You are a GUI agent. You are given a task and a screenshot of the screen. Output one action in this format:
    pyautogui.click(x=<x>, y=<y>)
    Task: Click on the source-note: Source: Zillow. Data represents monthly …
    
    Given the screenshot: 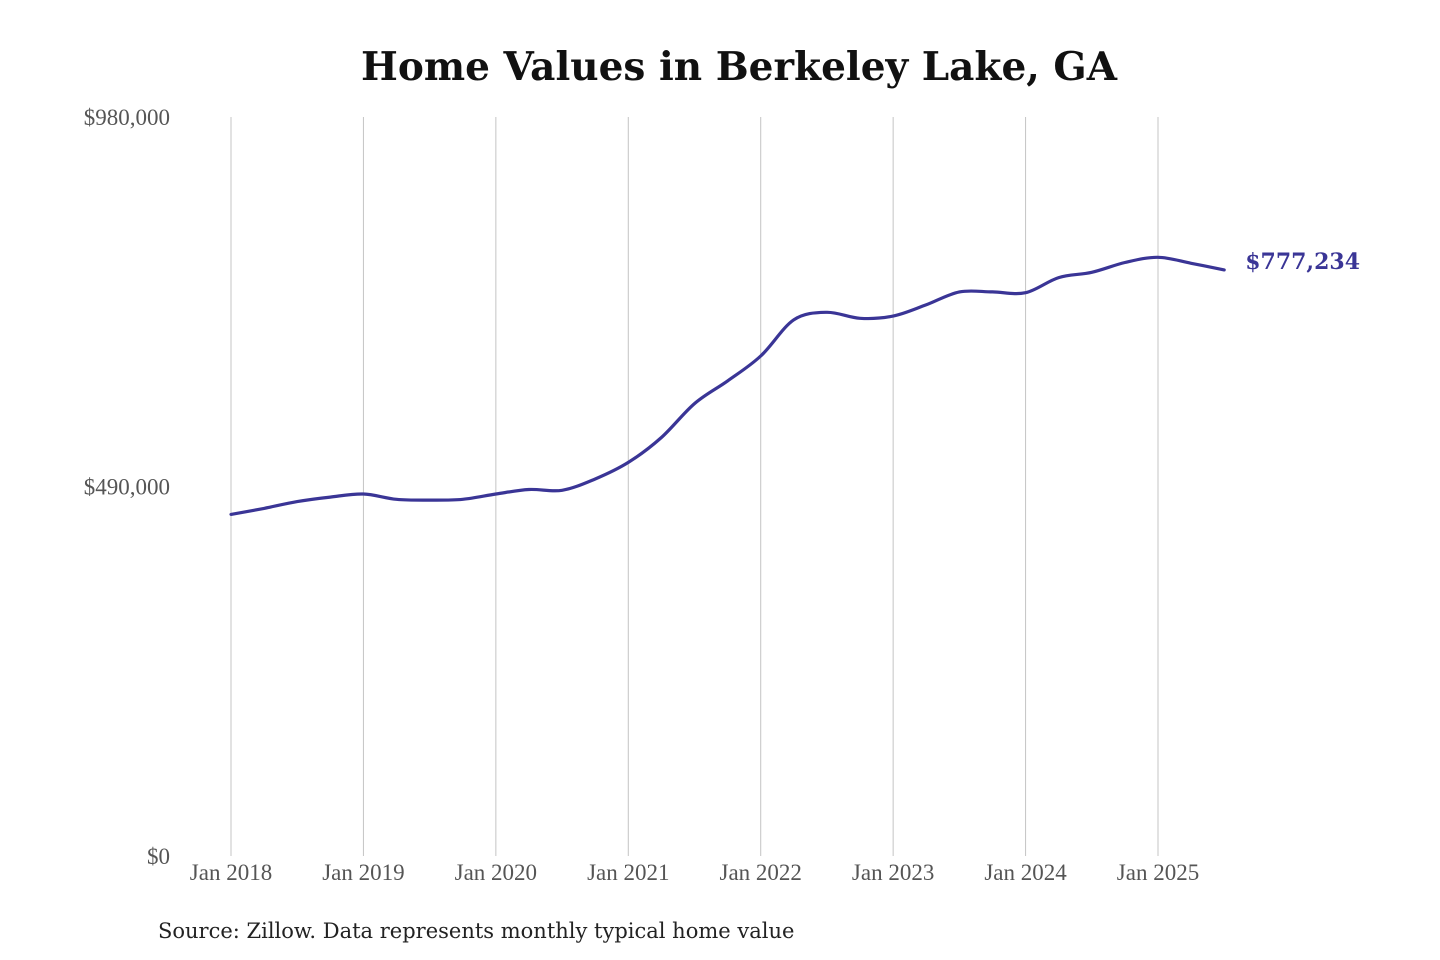 What is the action you would take?
    pyautogui.click(x=476, y=931)
    